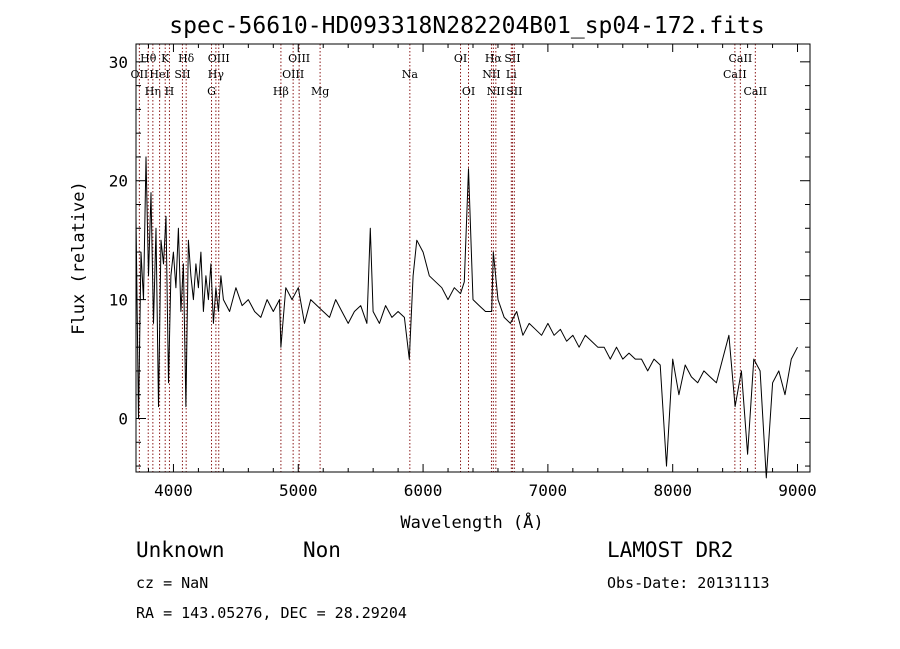 The height and width of the screenshot is (649, 900). I want to click on marker-label-7: Hδ, so click(186, 58).